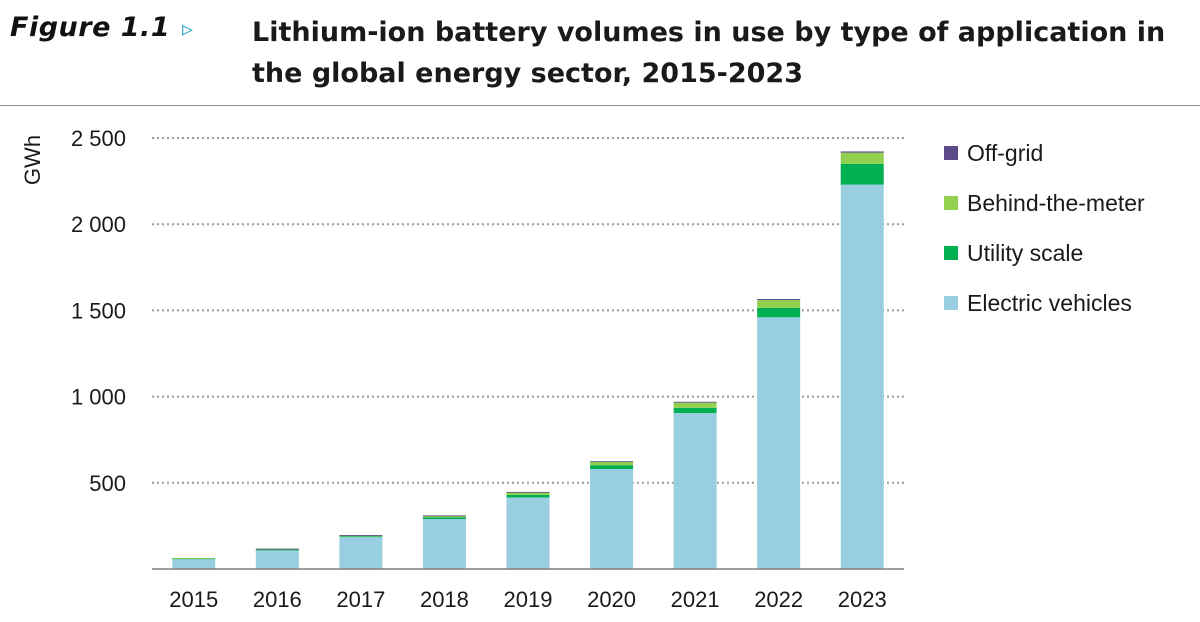 Image resolution: width=1200 pixels, height=622 pixels. I want to click on x-tick-label: 2019, so click(528, 599).